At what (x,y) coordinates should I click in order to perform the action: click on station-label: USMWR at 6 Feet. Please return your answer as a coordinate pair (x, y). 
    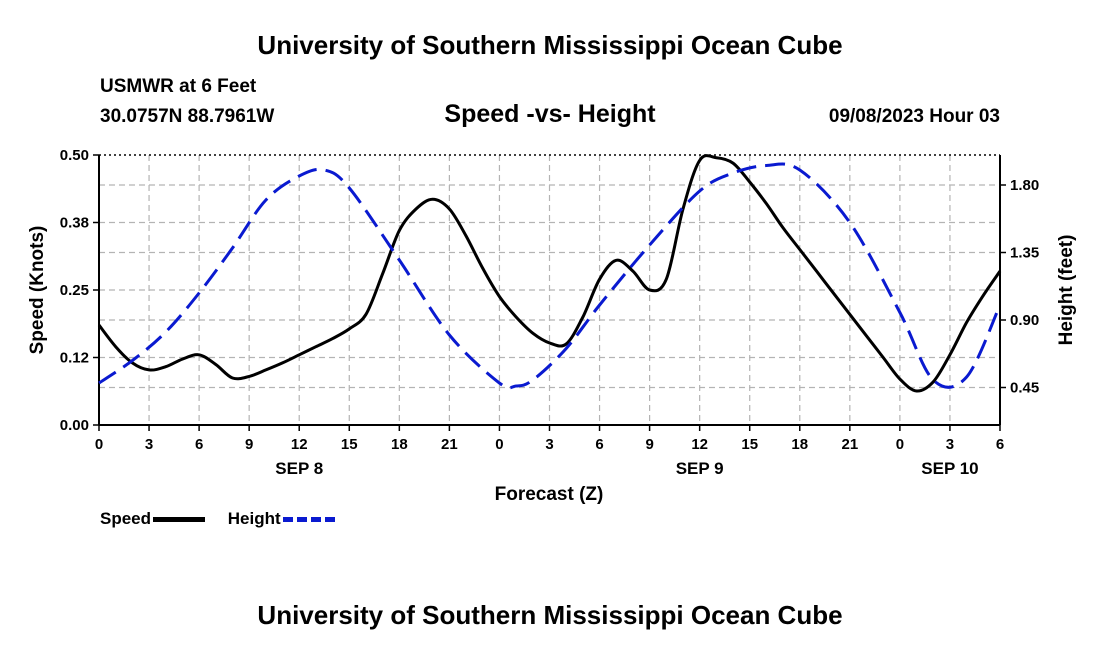
    Looking at the image, I should click on (178, 86).